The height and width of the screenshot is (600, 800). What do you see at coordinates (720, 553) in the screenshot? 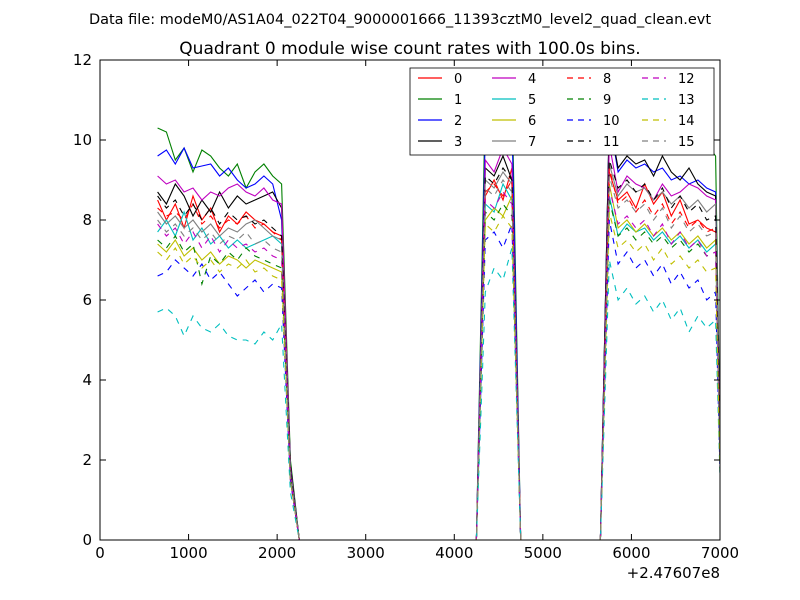
I see `x-tick-label: 7000` at bounding box center [720, 553].